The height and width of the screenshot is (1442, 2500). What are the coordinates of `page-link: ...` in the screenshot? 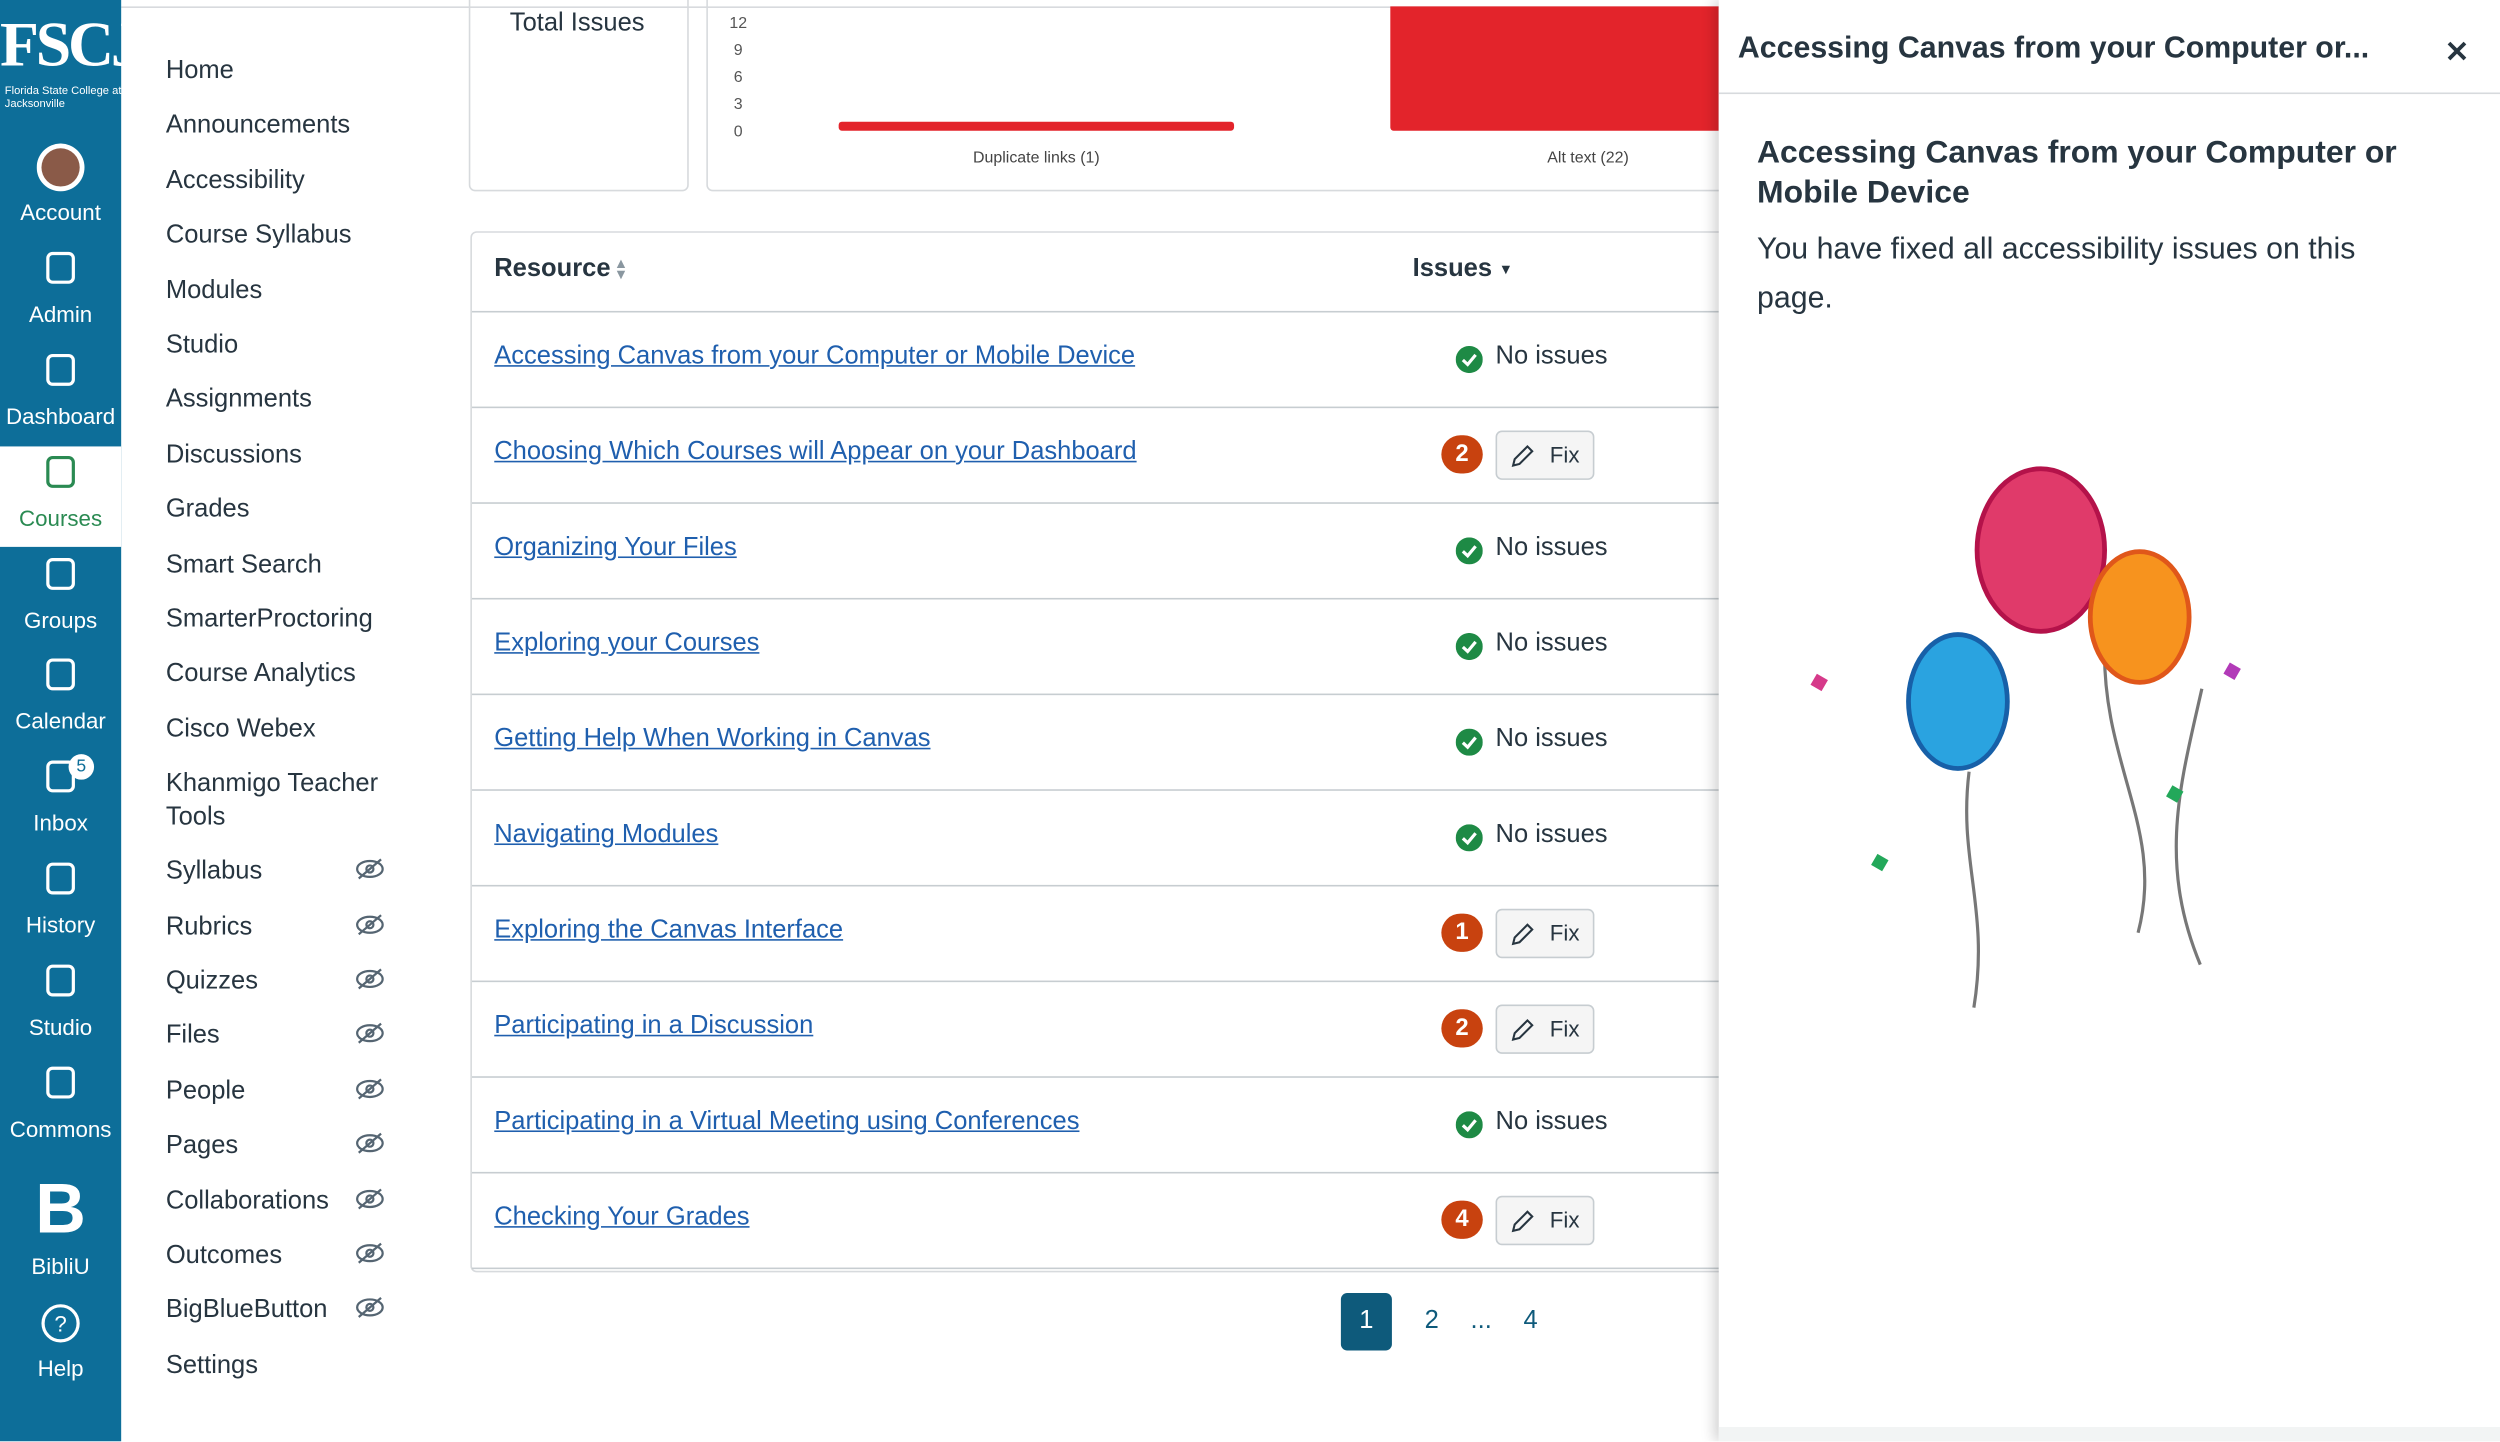 It's located at (1481, 1321).